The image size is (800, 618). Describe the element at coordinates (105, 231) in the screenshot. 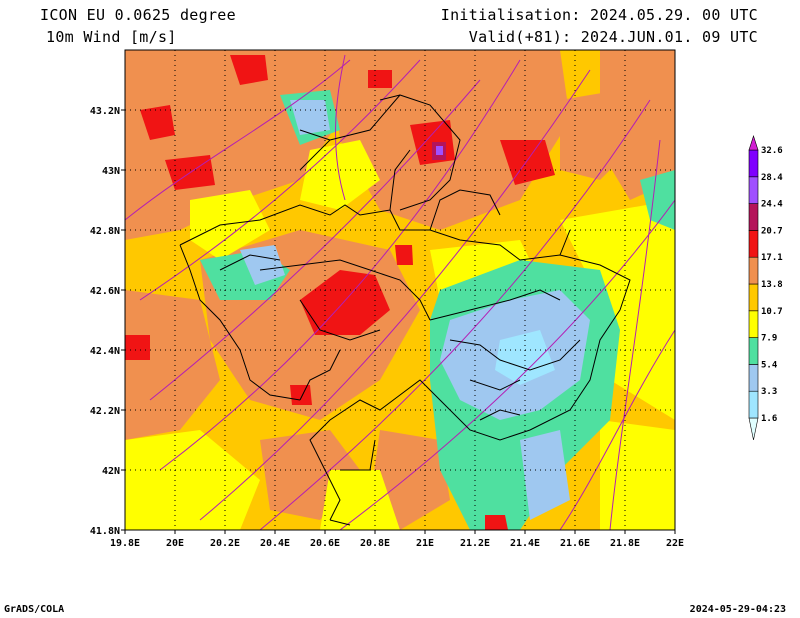

I see `lat-tick-label: 42.8N` at that location.